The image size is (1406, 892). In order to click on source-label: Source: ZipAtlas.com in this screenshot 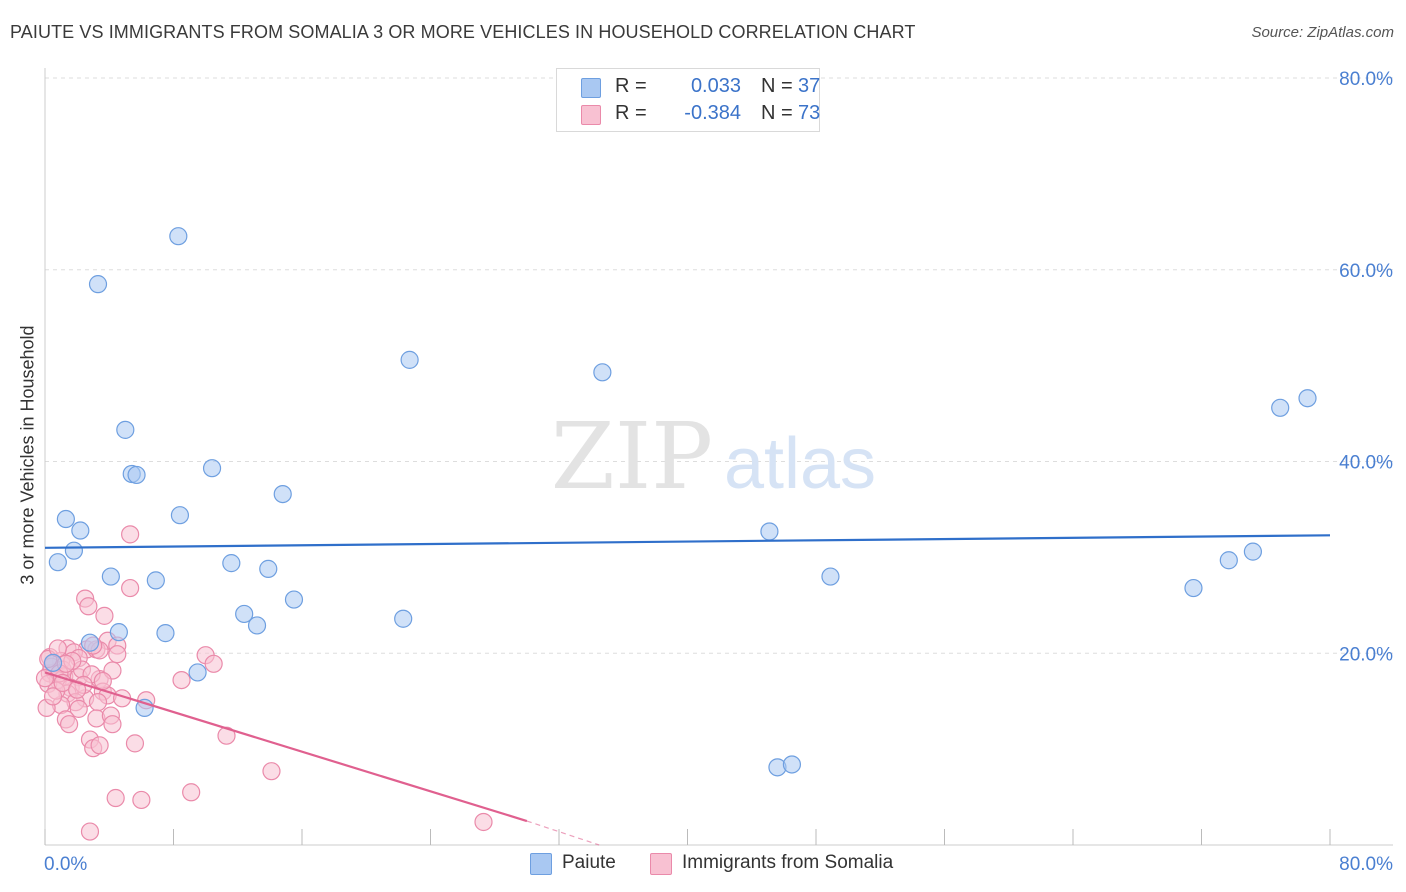, I will do `click(1322, 32)`.